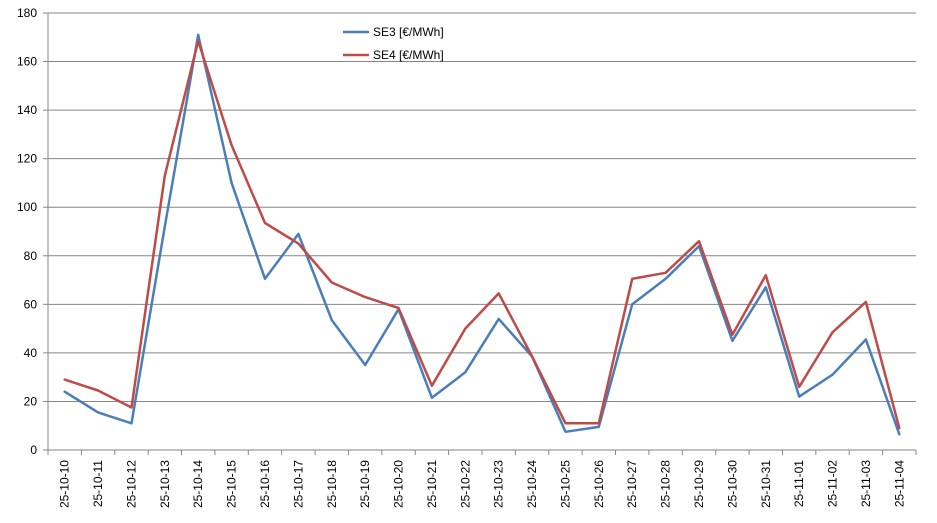 The width and height of the screenshot is (937, 523). What do you see at coordinates (27, 13) in the screenshot?
I see `y-tick-label: 180` at bounding box center [27, 13].